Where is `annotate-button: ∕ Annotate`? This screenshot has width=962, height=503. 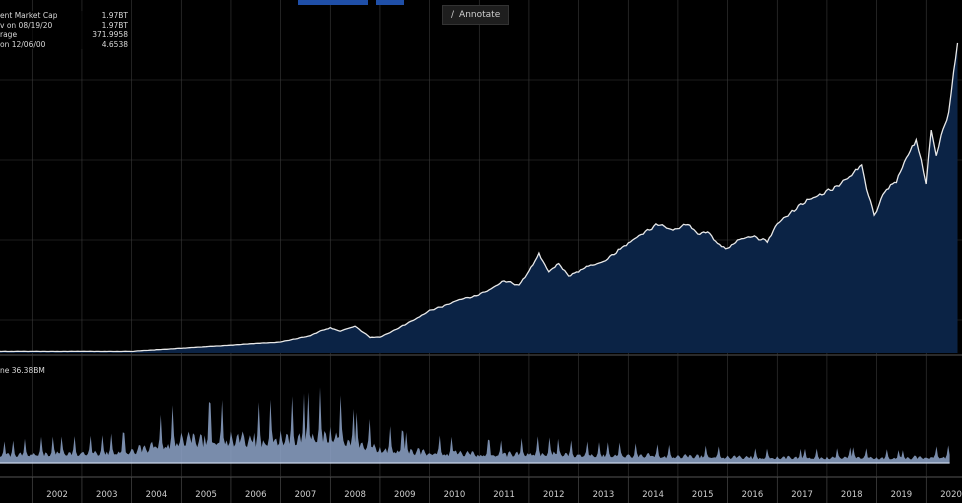 annotate-button: ∕ Annotate is located at coordinates (476, 15).